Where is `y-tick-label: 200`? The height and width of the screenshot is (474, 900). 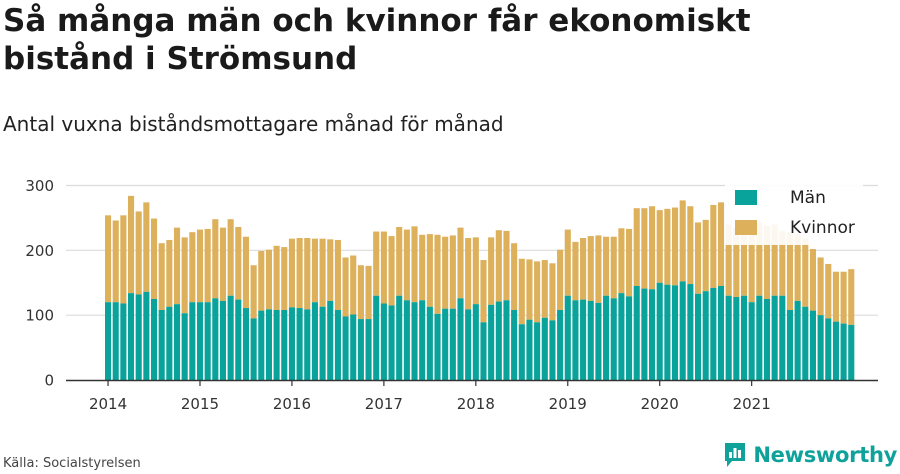 y-tick-label: 200 is located at coordinates (39, 251).